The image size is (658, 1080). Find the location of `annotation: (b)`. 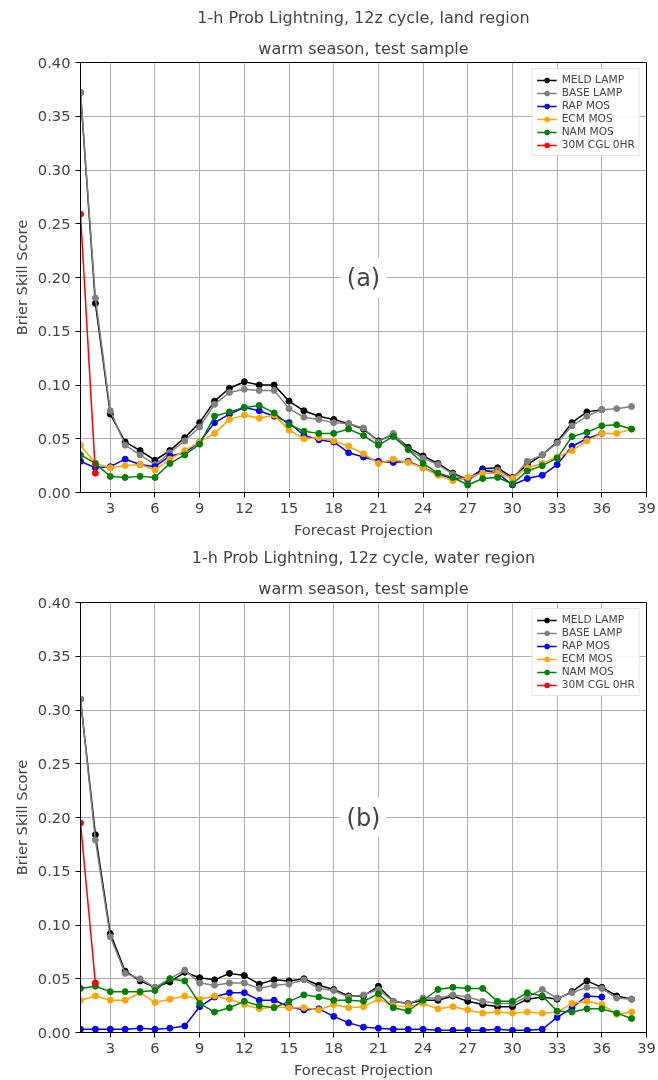

annotation: (b) is located at coordinates (363, 817).